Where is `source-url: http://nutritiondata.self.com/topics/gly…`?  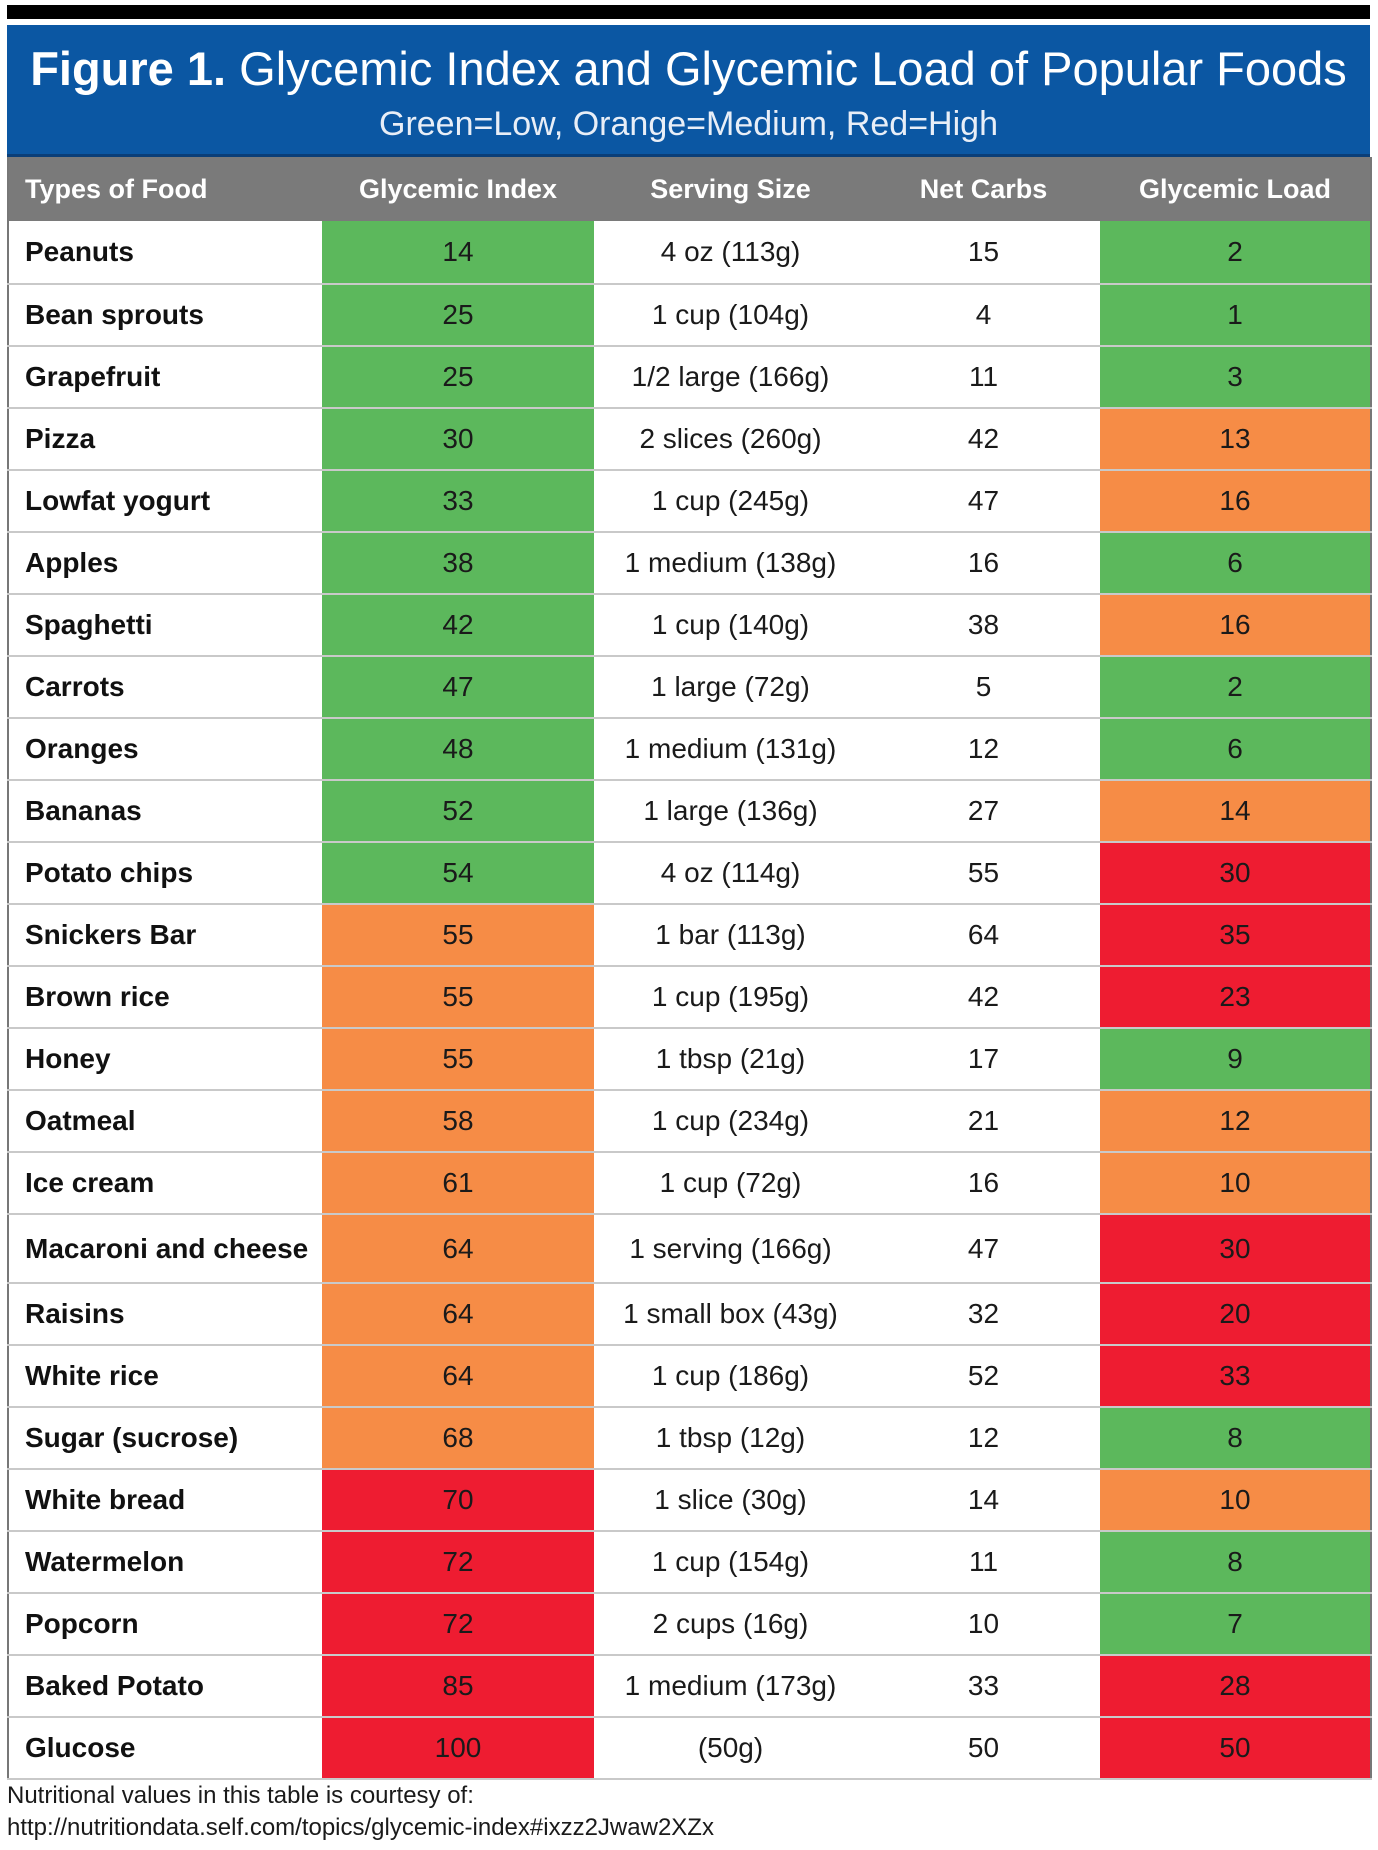
source-url: http://nutritiondata.self.com/topics/gly… is located at coordinates (360, 1827).